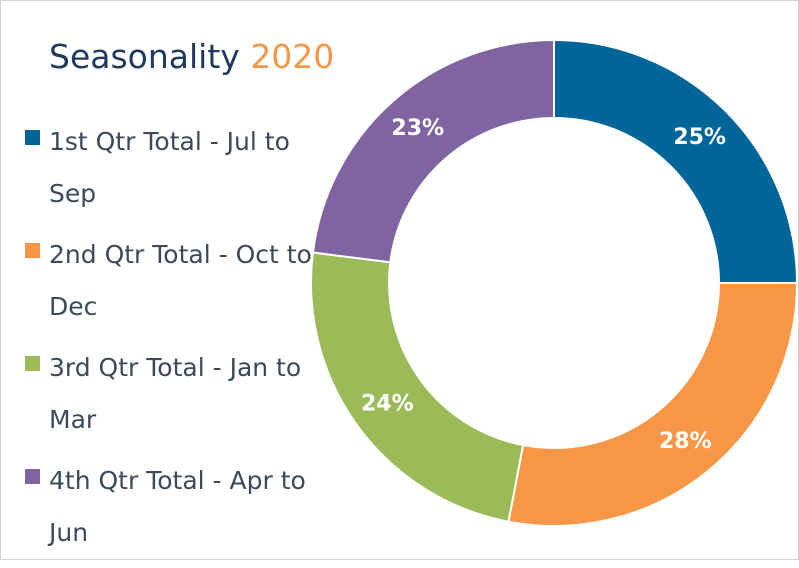 The width and height of the screenshot is (799, 568). I want to click on data-label-q2: 28%, so click(685, 441).